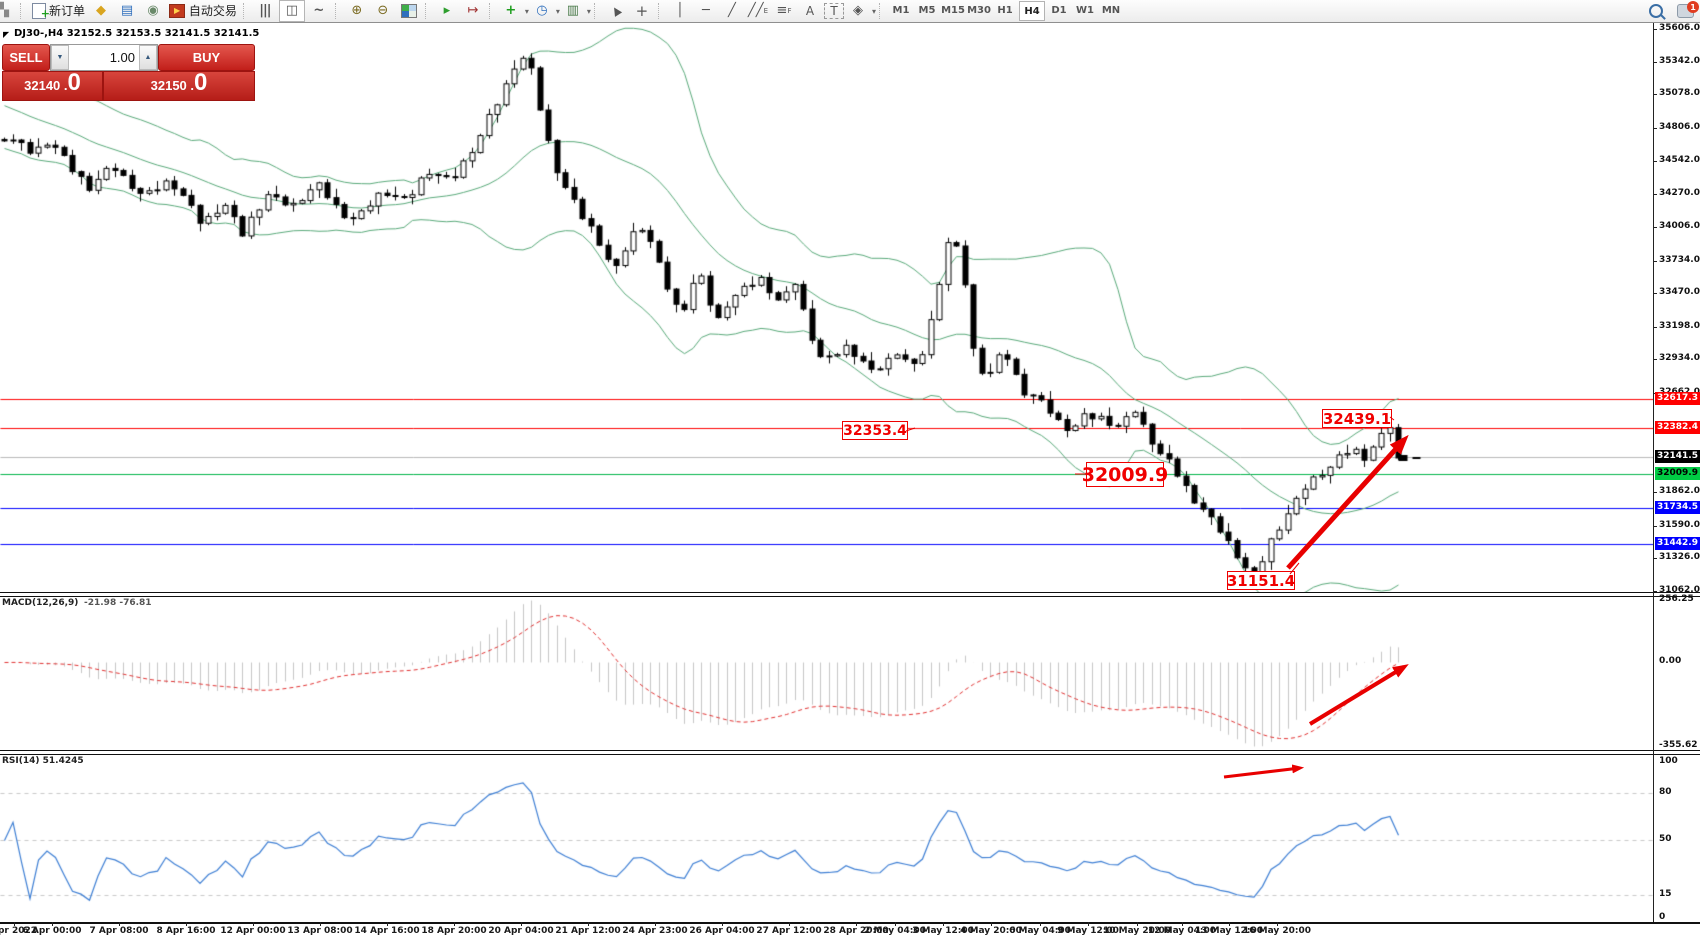 Image resolution: width=1700 pixels, height=941 pixels. I want to click on horizontal-line-button: ─, so click(705, 10).